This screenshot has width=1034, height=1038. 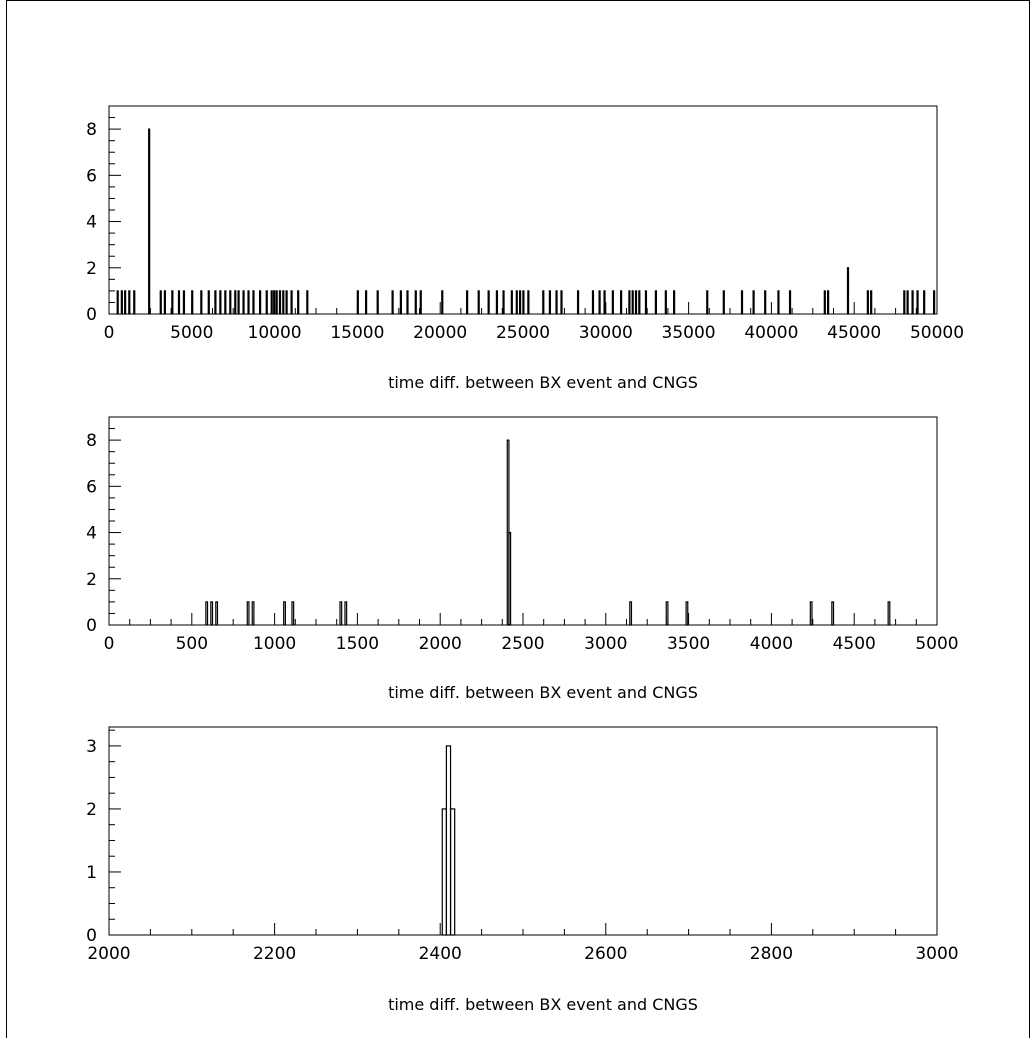 What do you see at coordinates (771, 644) in the screenshot?
I see `x-tick-label: 4000` at bounding box center [771, 644].